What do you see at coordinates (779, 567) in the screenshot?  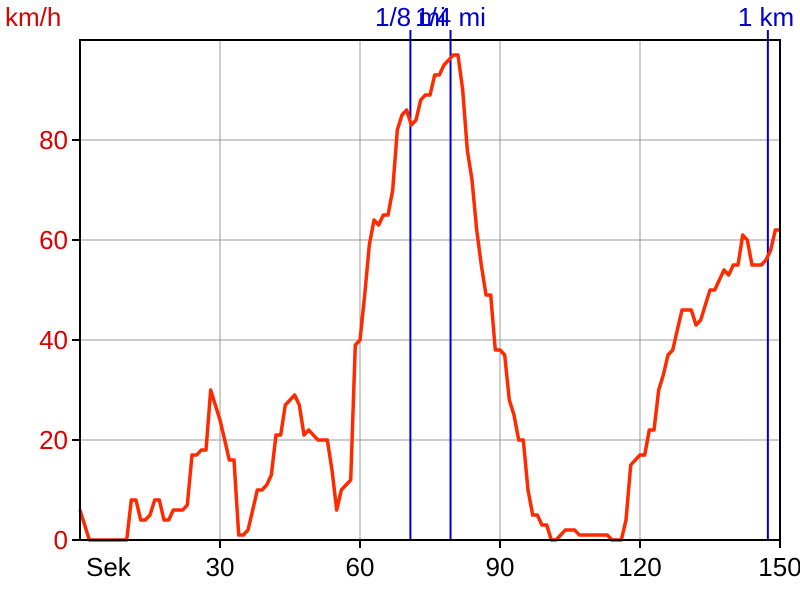 I see `x-tick-label: 150` at bounding box center [779, 567].